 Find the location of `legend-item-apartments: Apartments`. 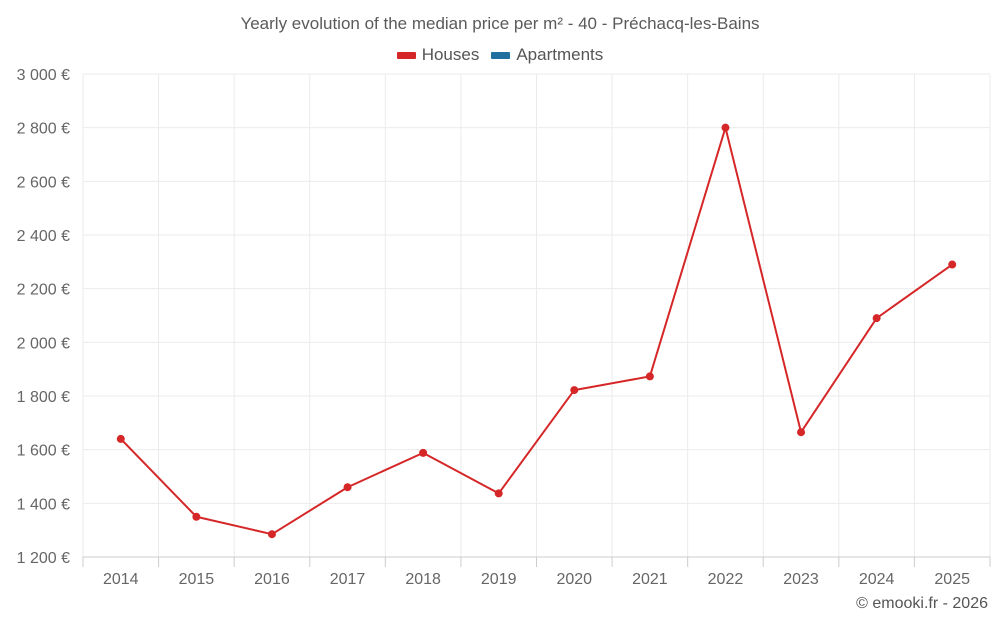

legend-item-apartments: Apartments is located at coordinates (547, 55).